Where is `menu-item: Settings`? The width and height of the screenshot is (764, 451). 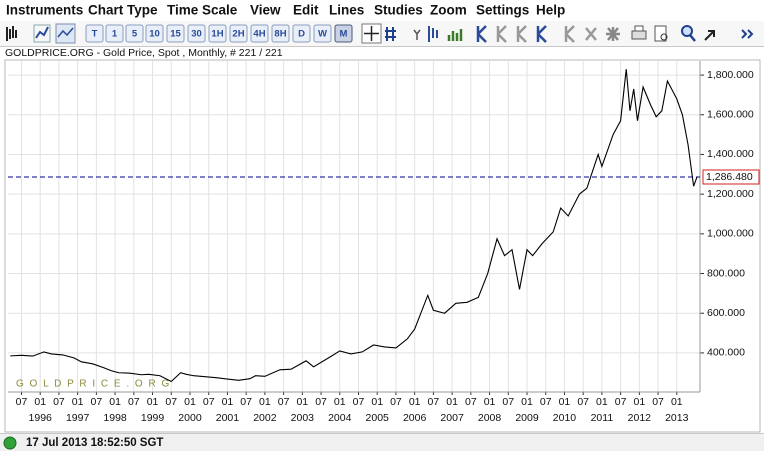
menu-item: Settings is located at coordinates (502, 10).